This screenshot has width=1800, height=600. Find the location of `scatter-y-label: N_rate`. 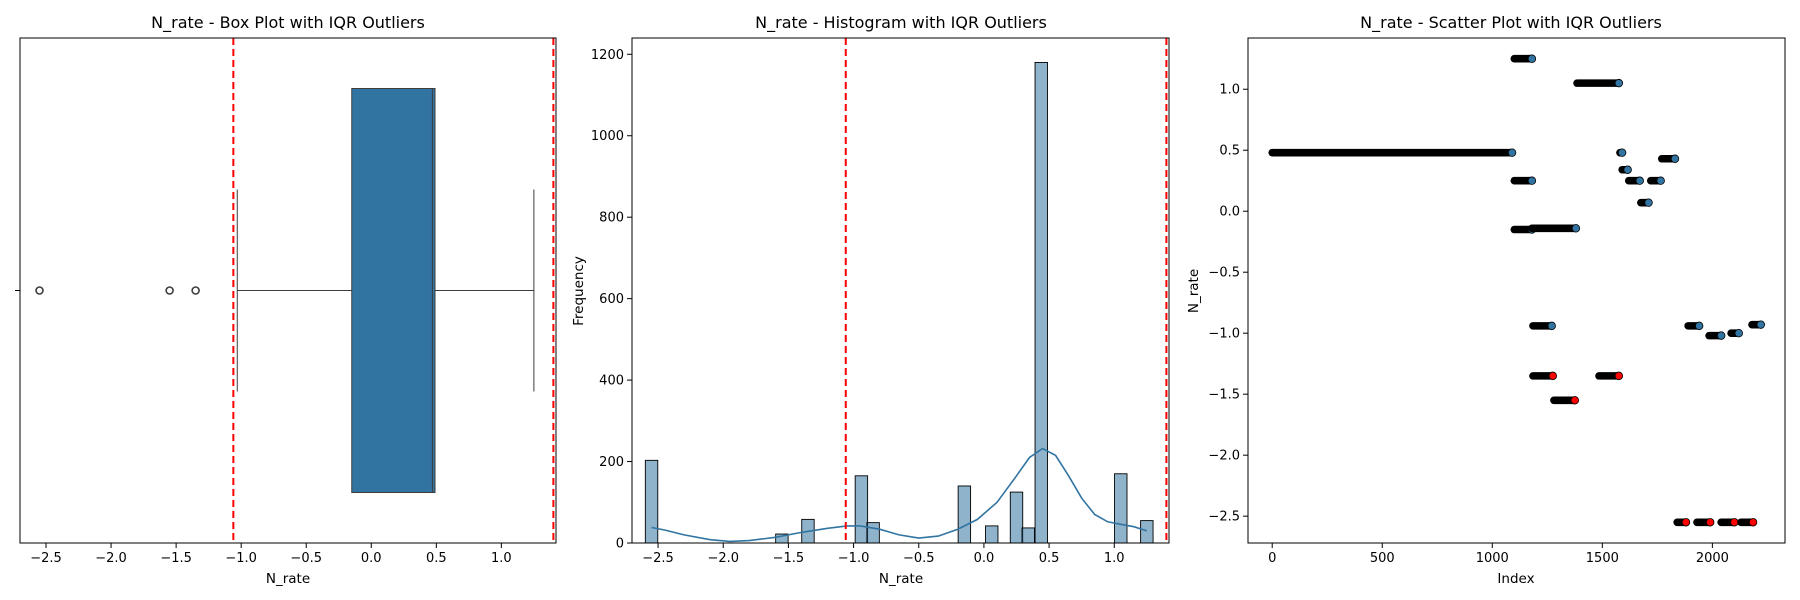

scatter-y-label: N_rate is located at coordinates (1194, 291).